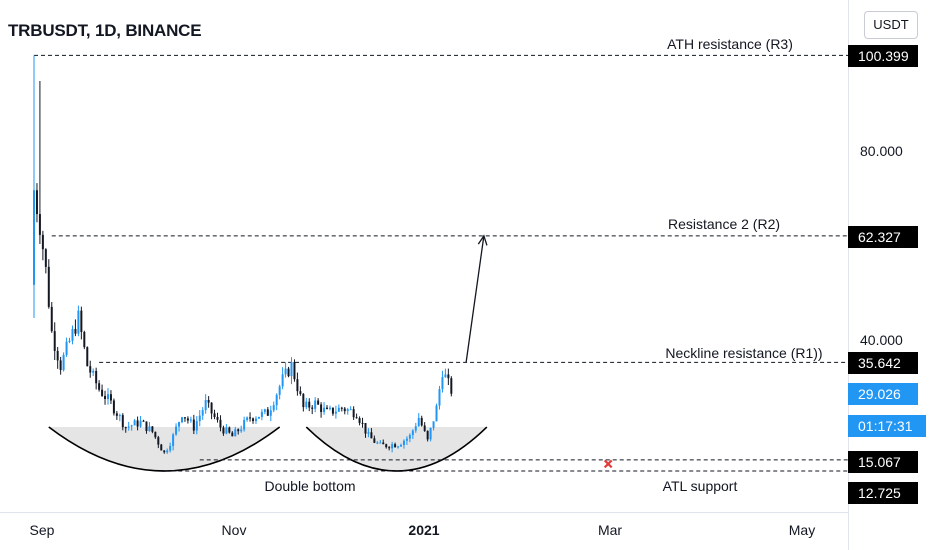  I want to click on price-axis-separator, so click(848, 275).